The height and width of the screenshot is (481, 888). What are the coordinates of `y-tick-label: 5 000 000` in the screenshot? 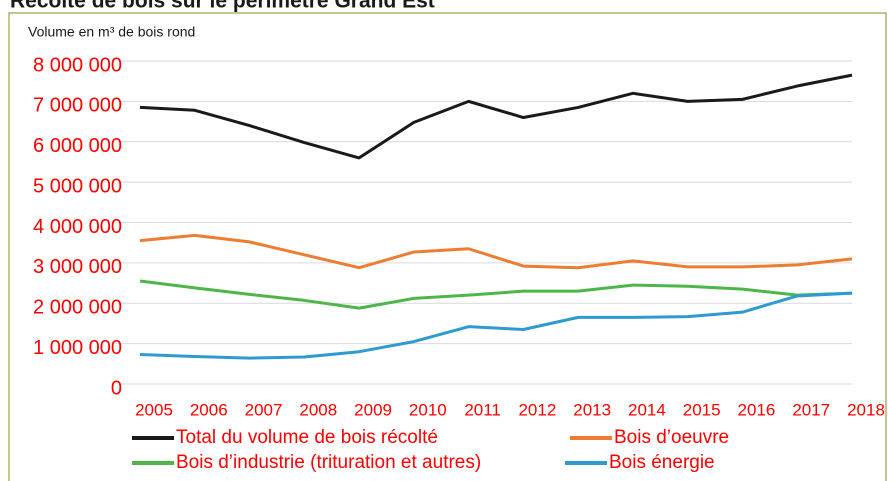 It's located at (77, 186).